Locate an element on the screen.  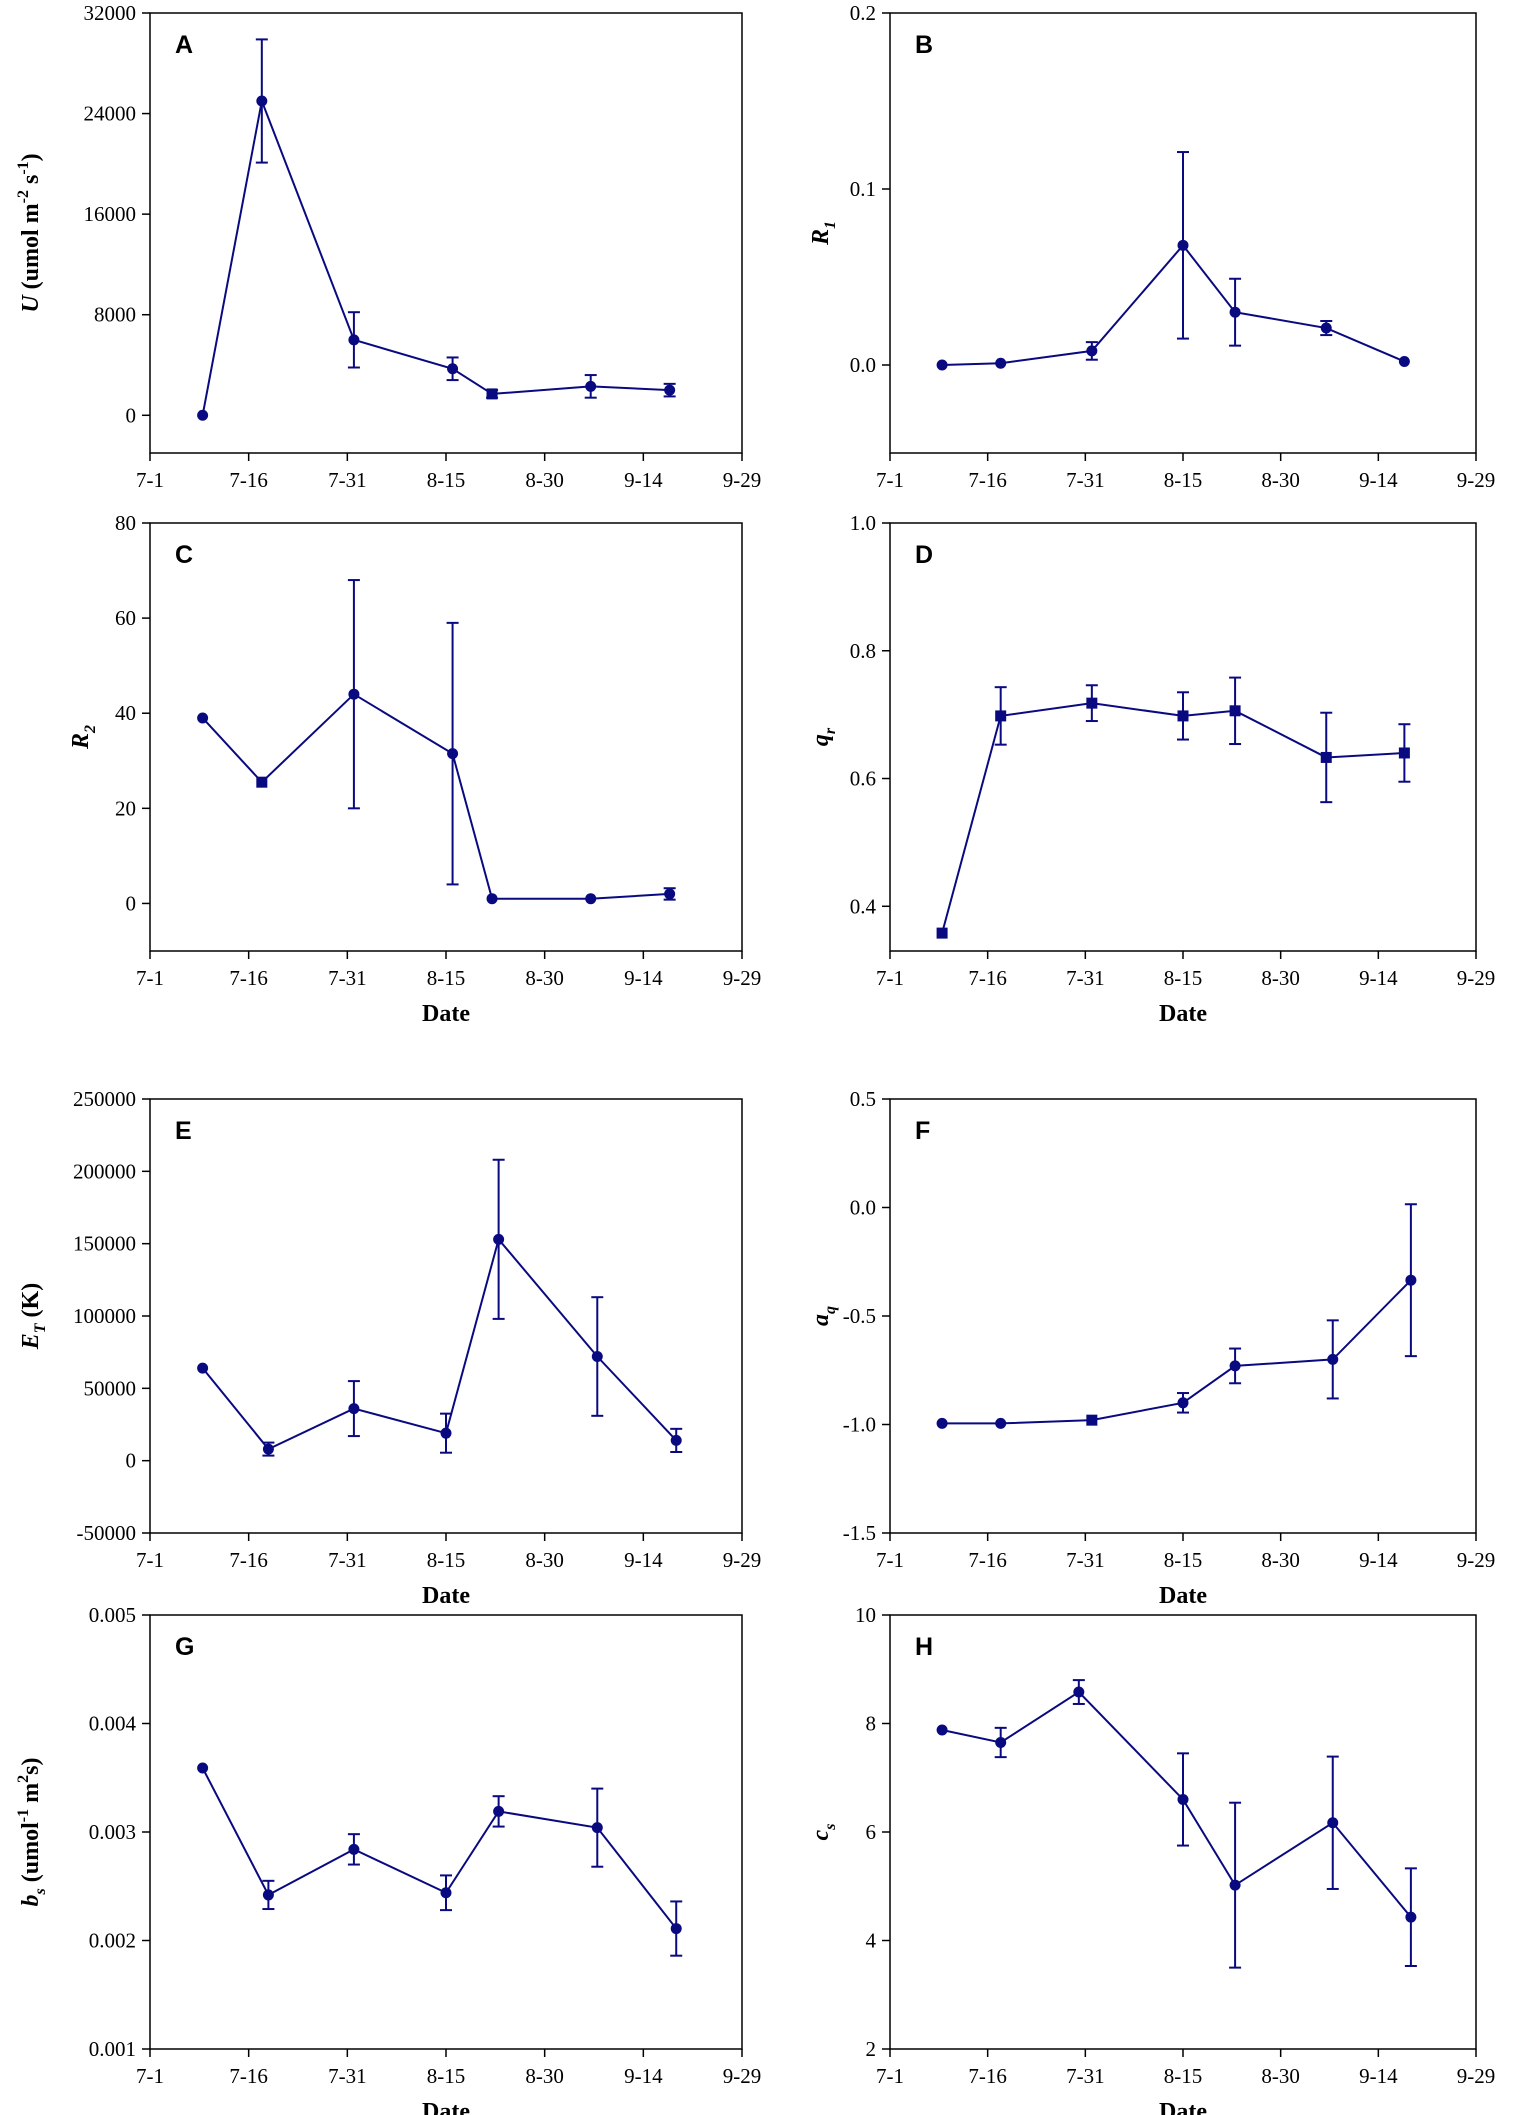
y-axis-title: U (umol m-2 s-1) is located at coordinates (29, 232).